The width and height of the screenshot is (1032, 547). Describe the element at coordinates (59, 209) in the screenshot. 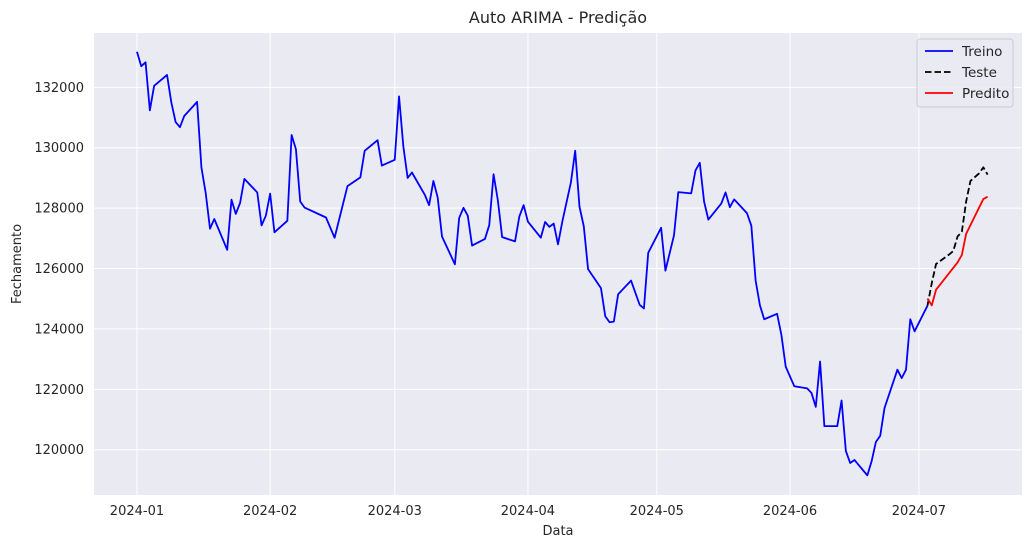

I see `y-tick-label: 128000` at that location.